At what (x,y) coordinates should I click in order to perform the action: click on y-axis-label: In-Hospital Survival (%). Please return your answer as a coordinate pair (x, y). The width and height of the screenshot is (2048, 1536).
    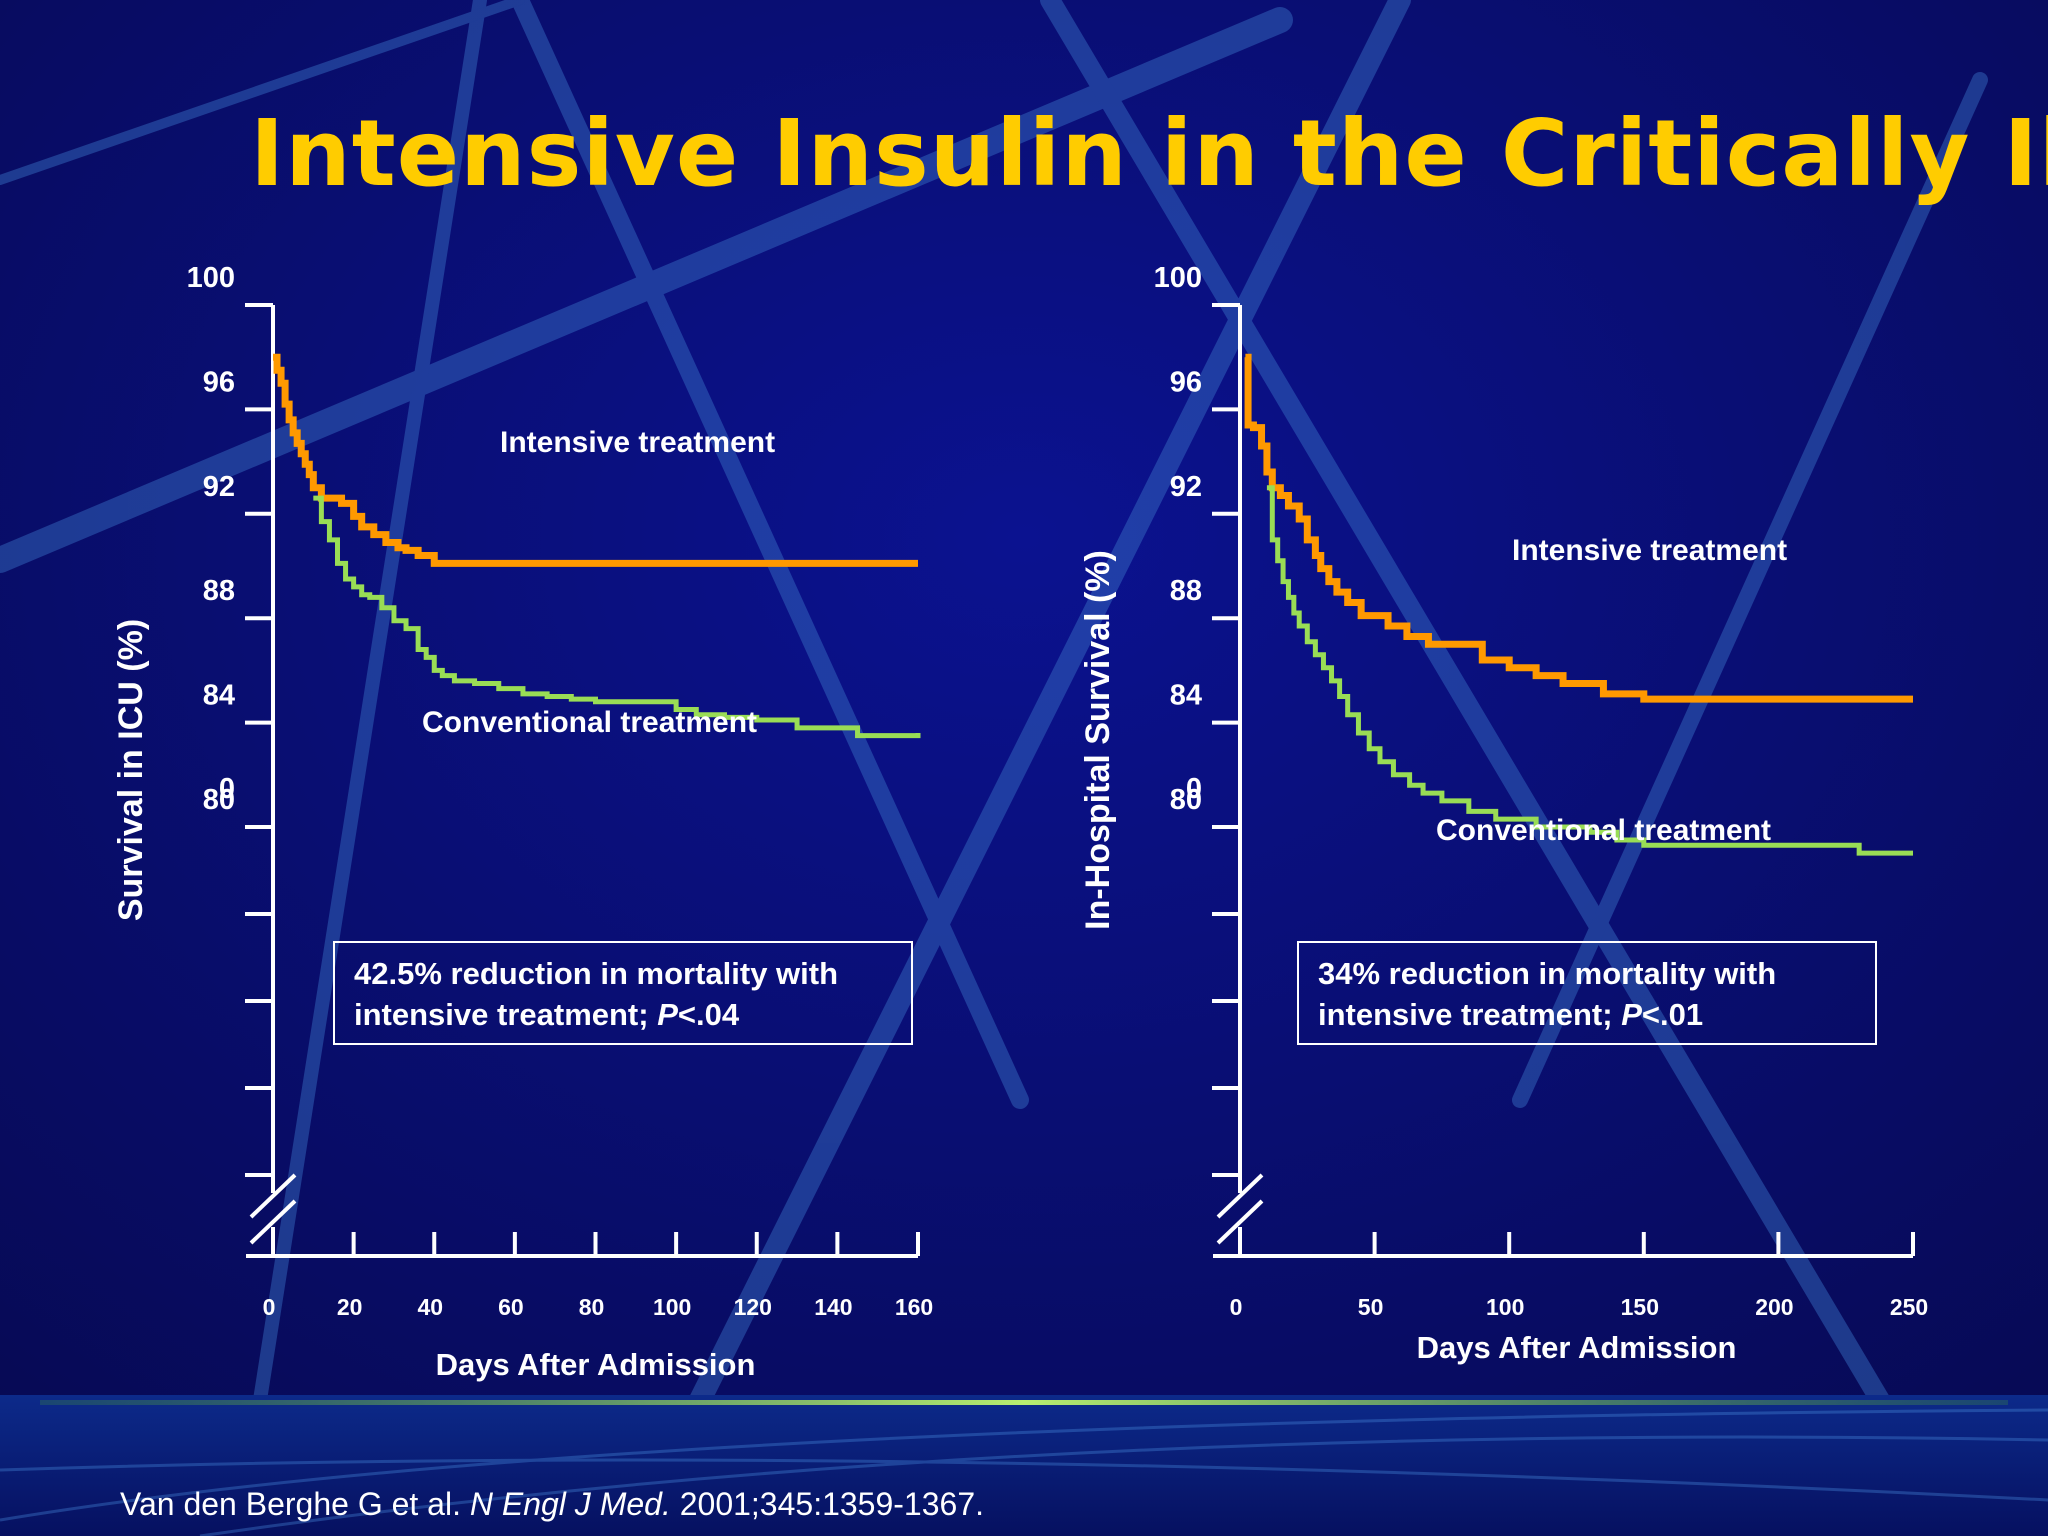
    Looking at the image, I should click on (1098, 740).